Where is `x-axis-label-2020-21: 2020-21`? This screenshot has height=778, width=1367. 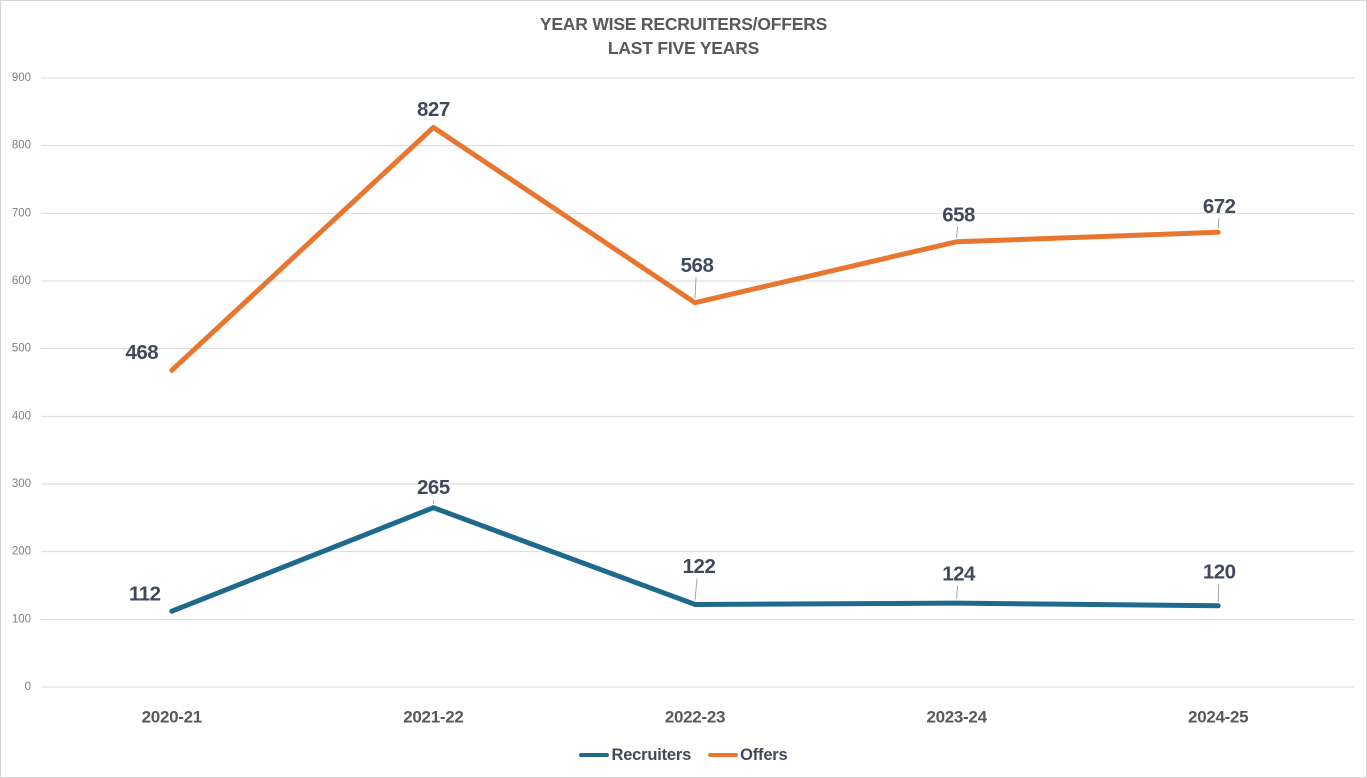 x-axis-label-2020-21: 2020-21 is located at coordinates (172, 717).